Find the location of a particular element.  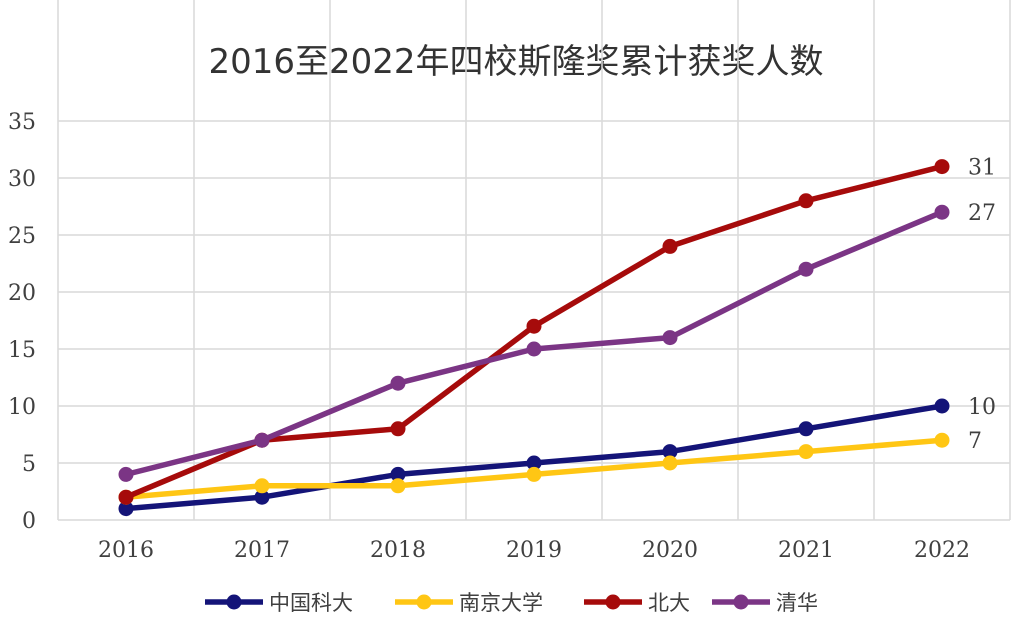

y-tick-label: 5 is located at coordinates (29, 464).